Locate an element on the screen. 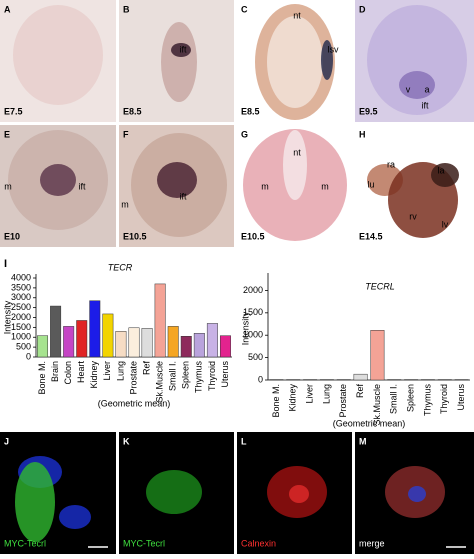  fluorescence-panel: K MYC-Tecrl is located at coordinates (176, 493).